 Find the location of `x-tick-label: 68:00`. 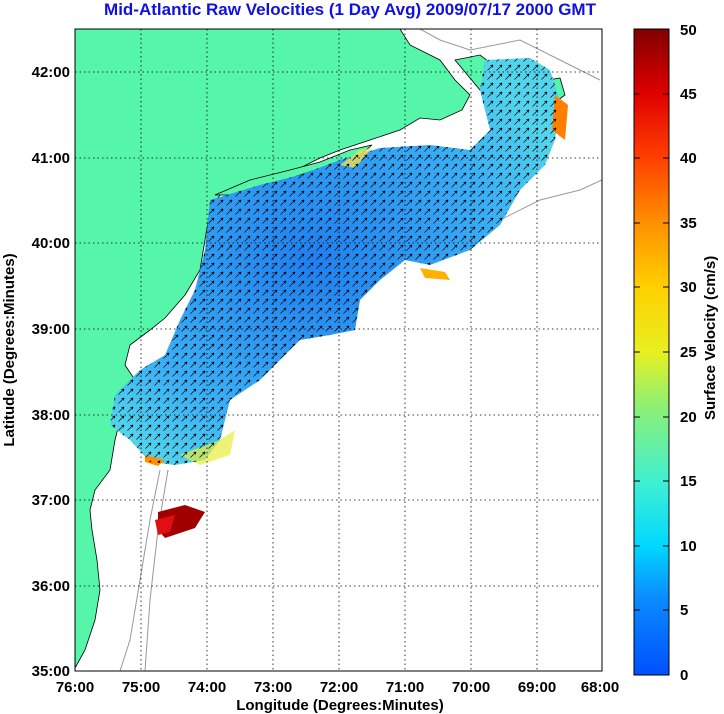

x-tick-label: 68:00 is located at coordinates (600, 687).